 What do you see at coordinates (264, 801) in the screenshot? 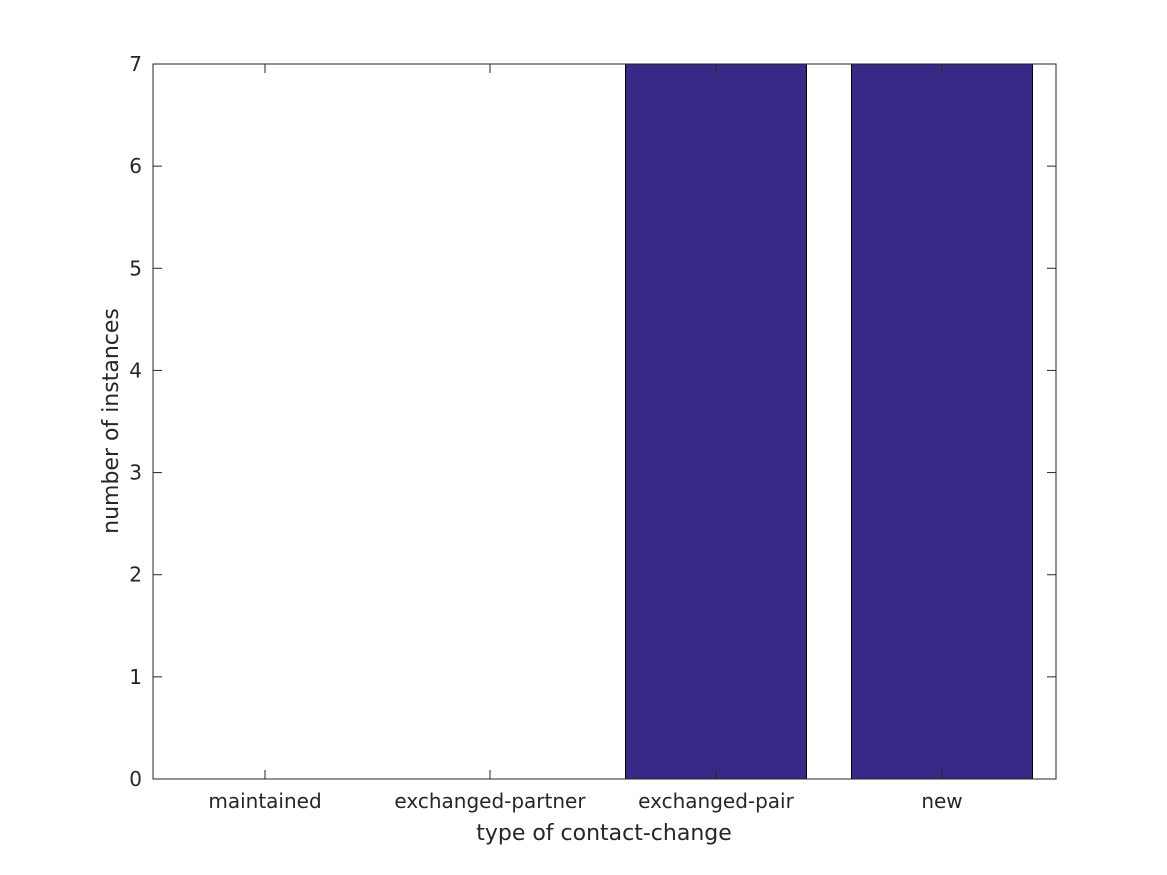
I see `x-tick-label-maintained: maintained` at bounding box center [264, 801].